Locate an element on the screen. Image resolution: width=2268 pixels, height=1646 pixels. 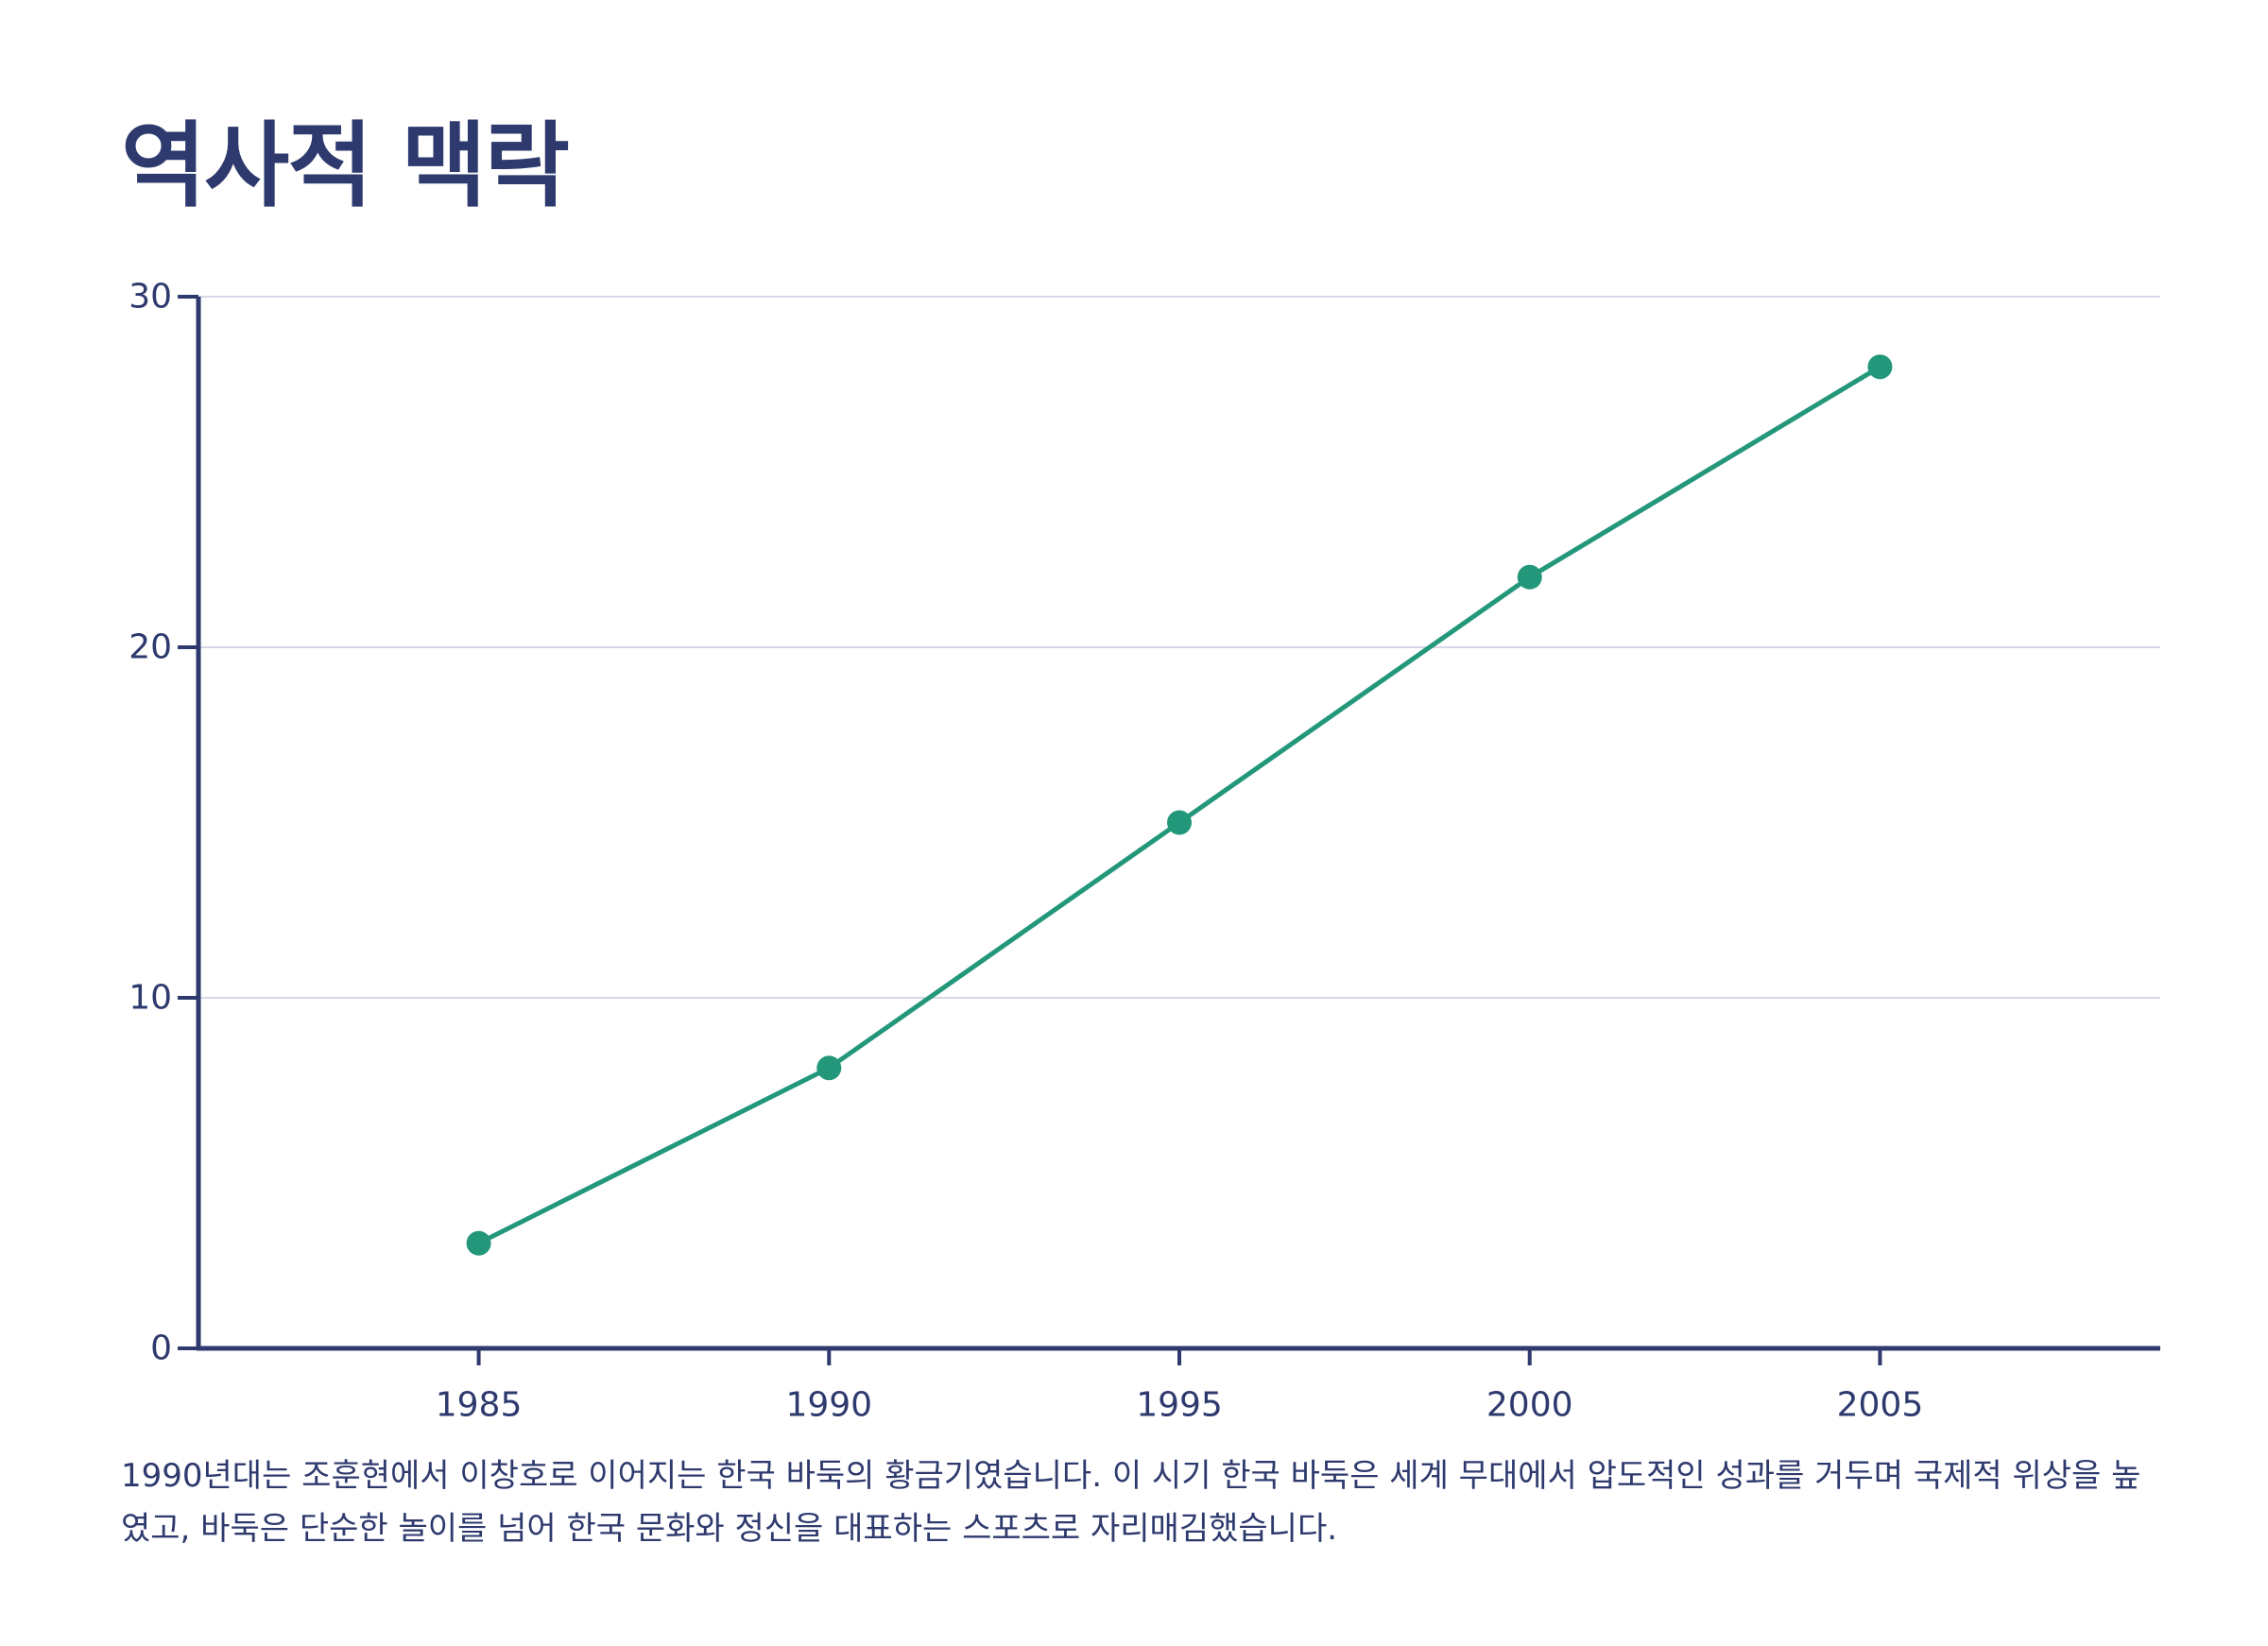
x-tick-label-2005: 2005 is located at coordinates (1880, 1402).